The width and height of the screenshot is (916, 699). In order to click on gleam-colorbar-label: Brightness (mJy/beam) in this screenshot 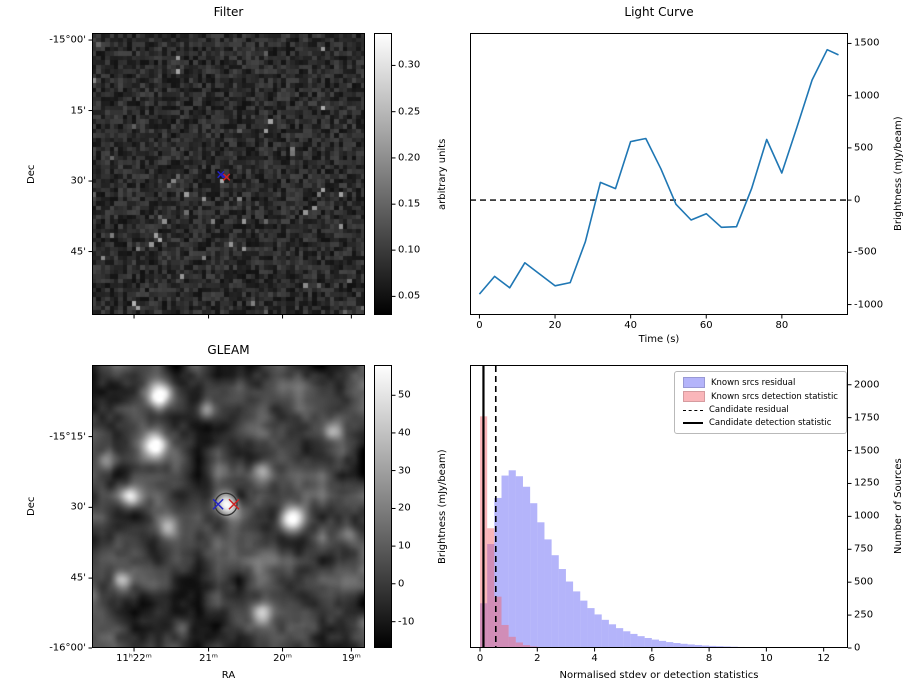, I will do `click(442, 506)`.